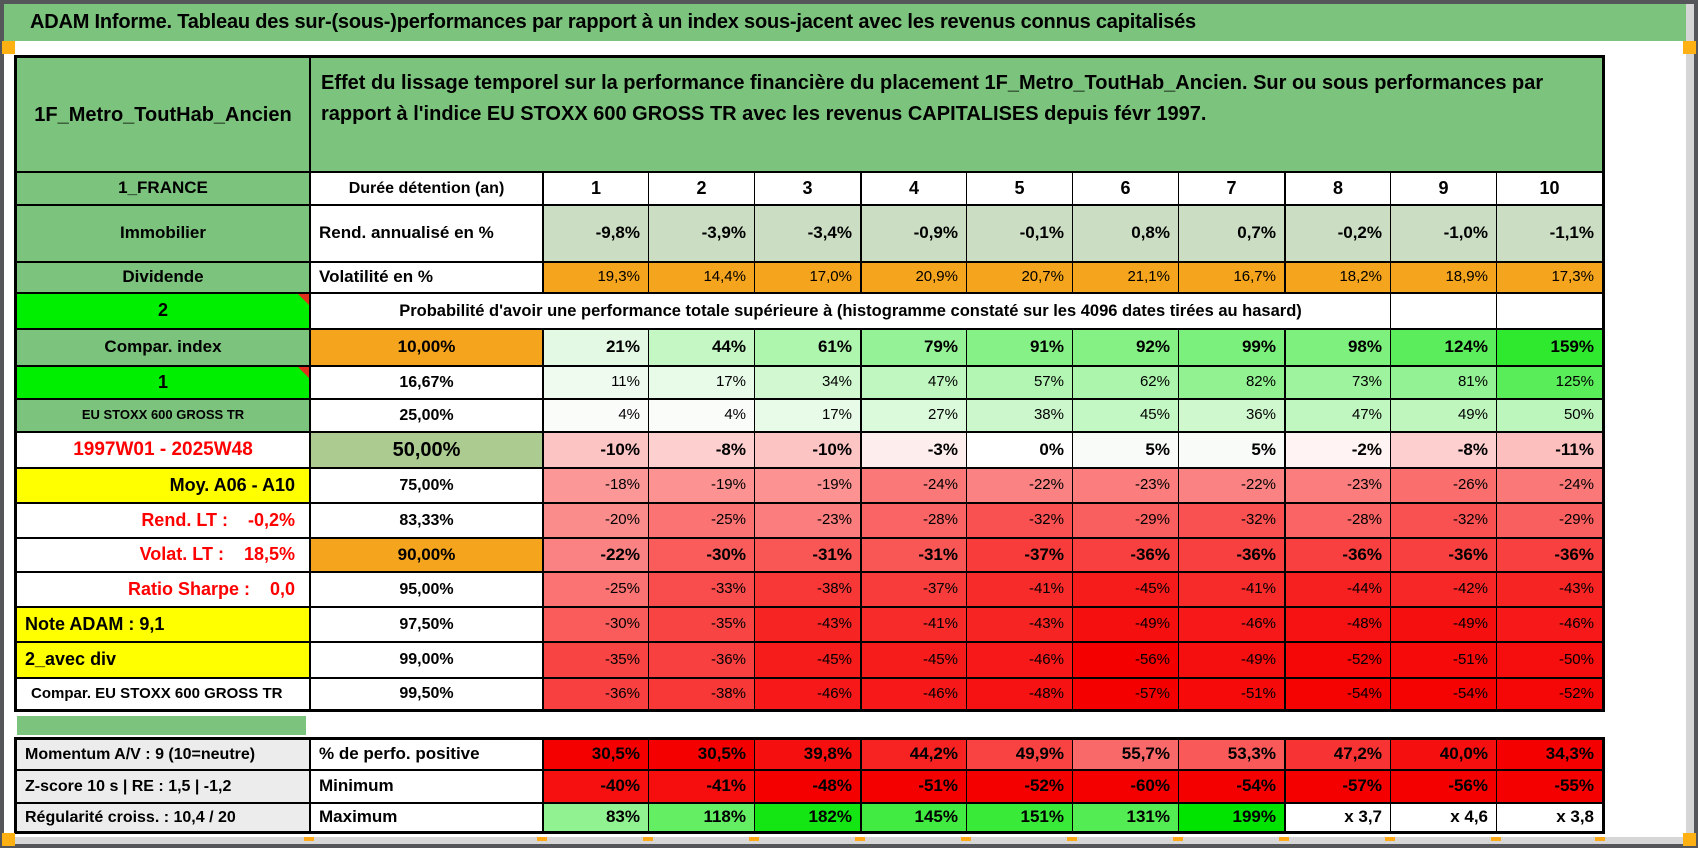 The height and width of the screenshot is (848, 1698). Describe the element at coordinates (1549, 187) in the screenshot. I see `column-header-cell: 10` at that location.